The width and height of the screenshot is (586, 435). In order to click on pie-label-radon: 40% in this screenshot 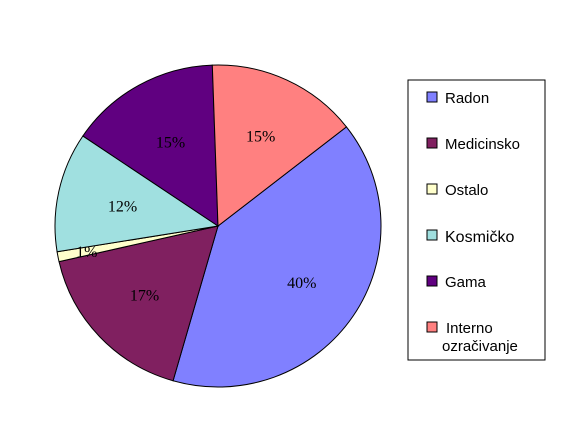, I will do `click(301, 283)`.